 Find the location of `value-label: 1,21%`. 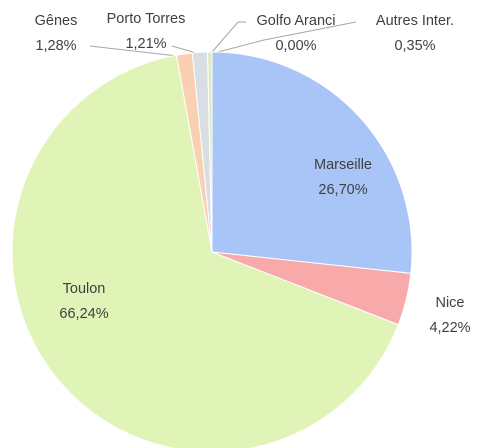

value-label: 1,21% is located at coordinates (145, 44).